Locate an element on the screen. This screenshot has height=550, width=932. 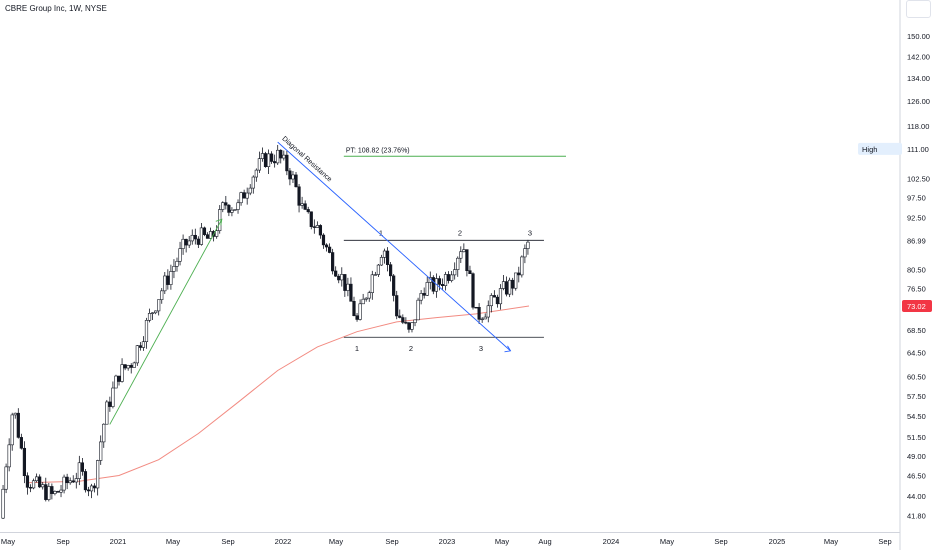
time-tick-label: 2021 is located at coordinates (118, 541).